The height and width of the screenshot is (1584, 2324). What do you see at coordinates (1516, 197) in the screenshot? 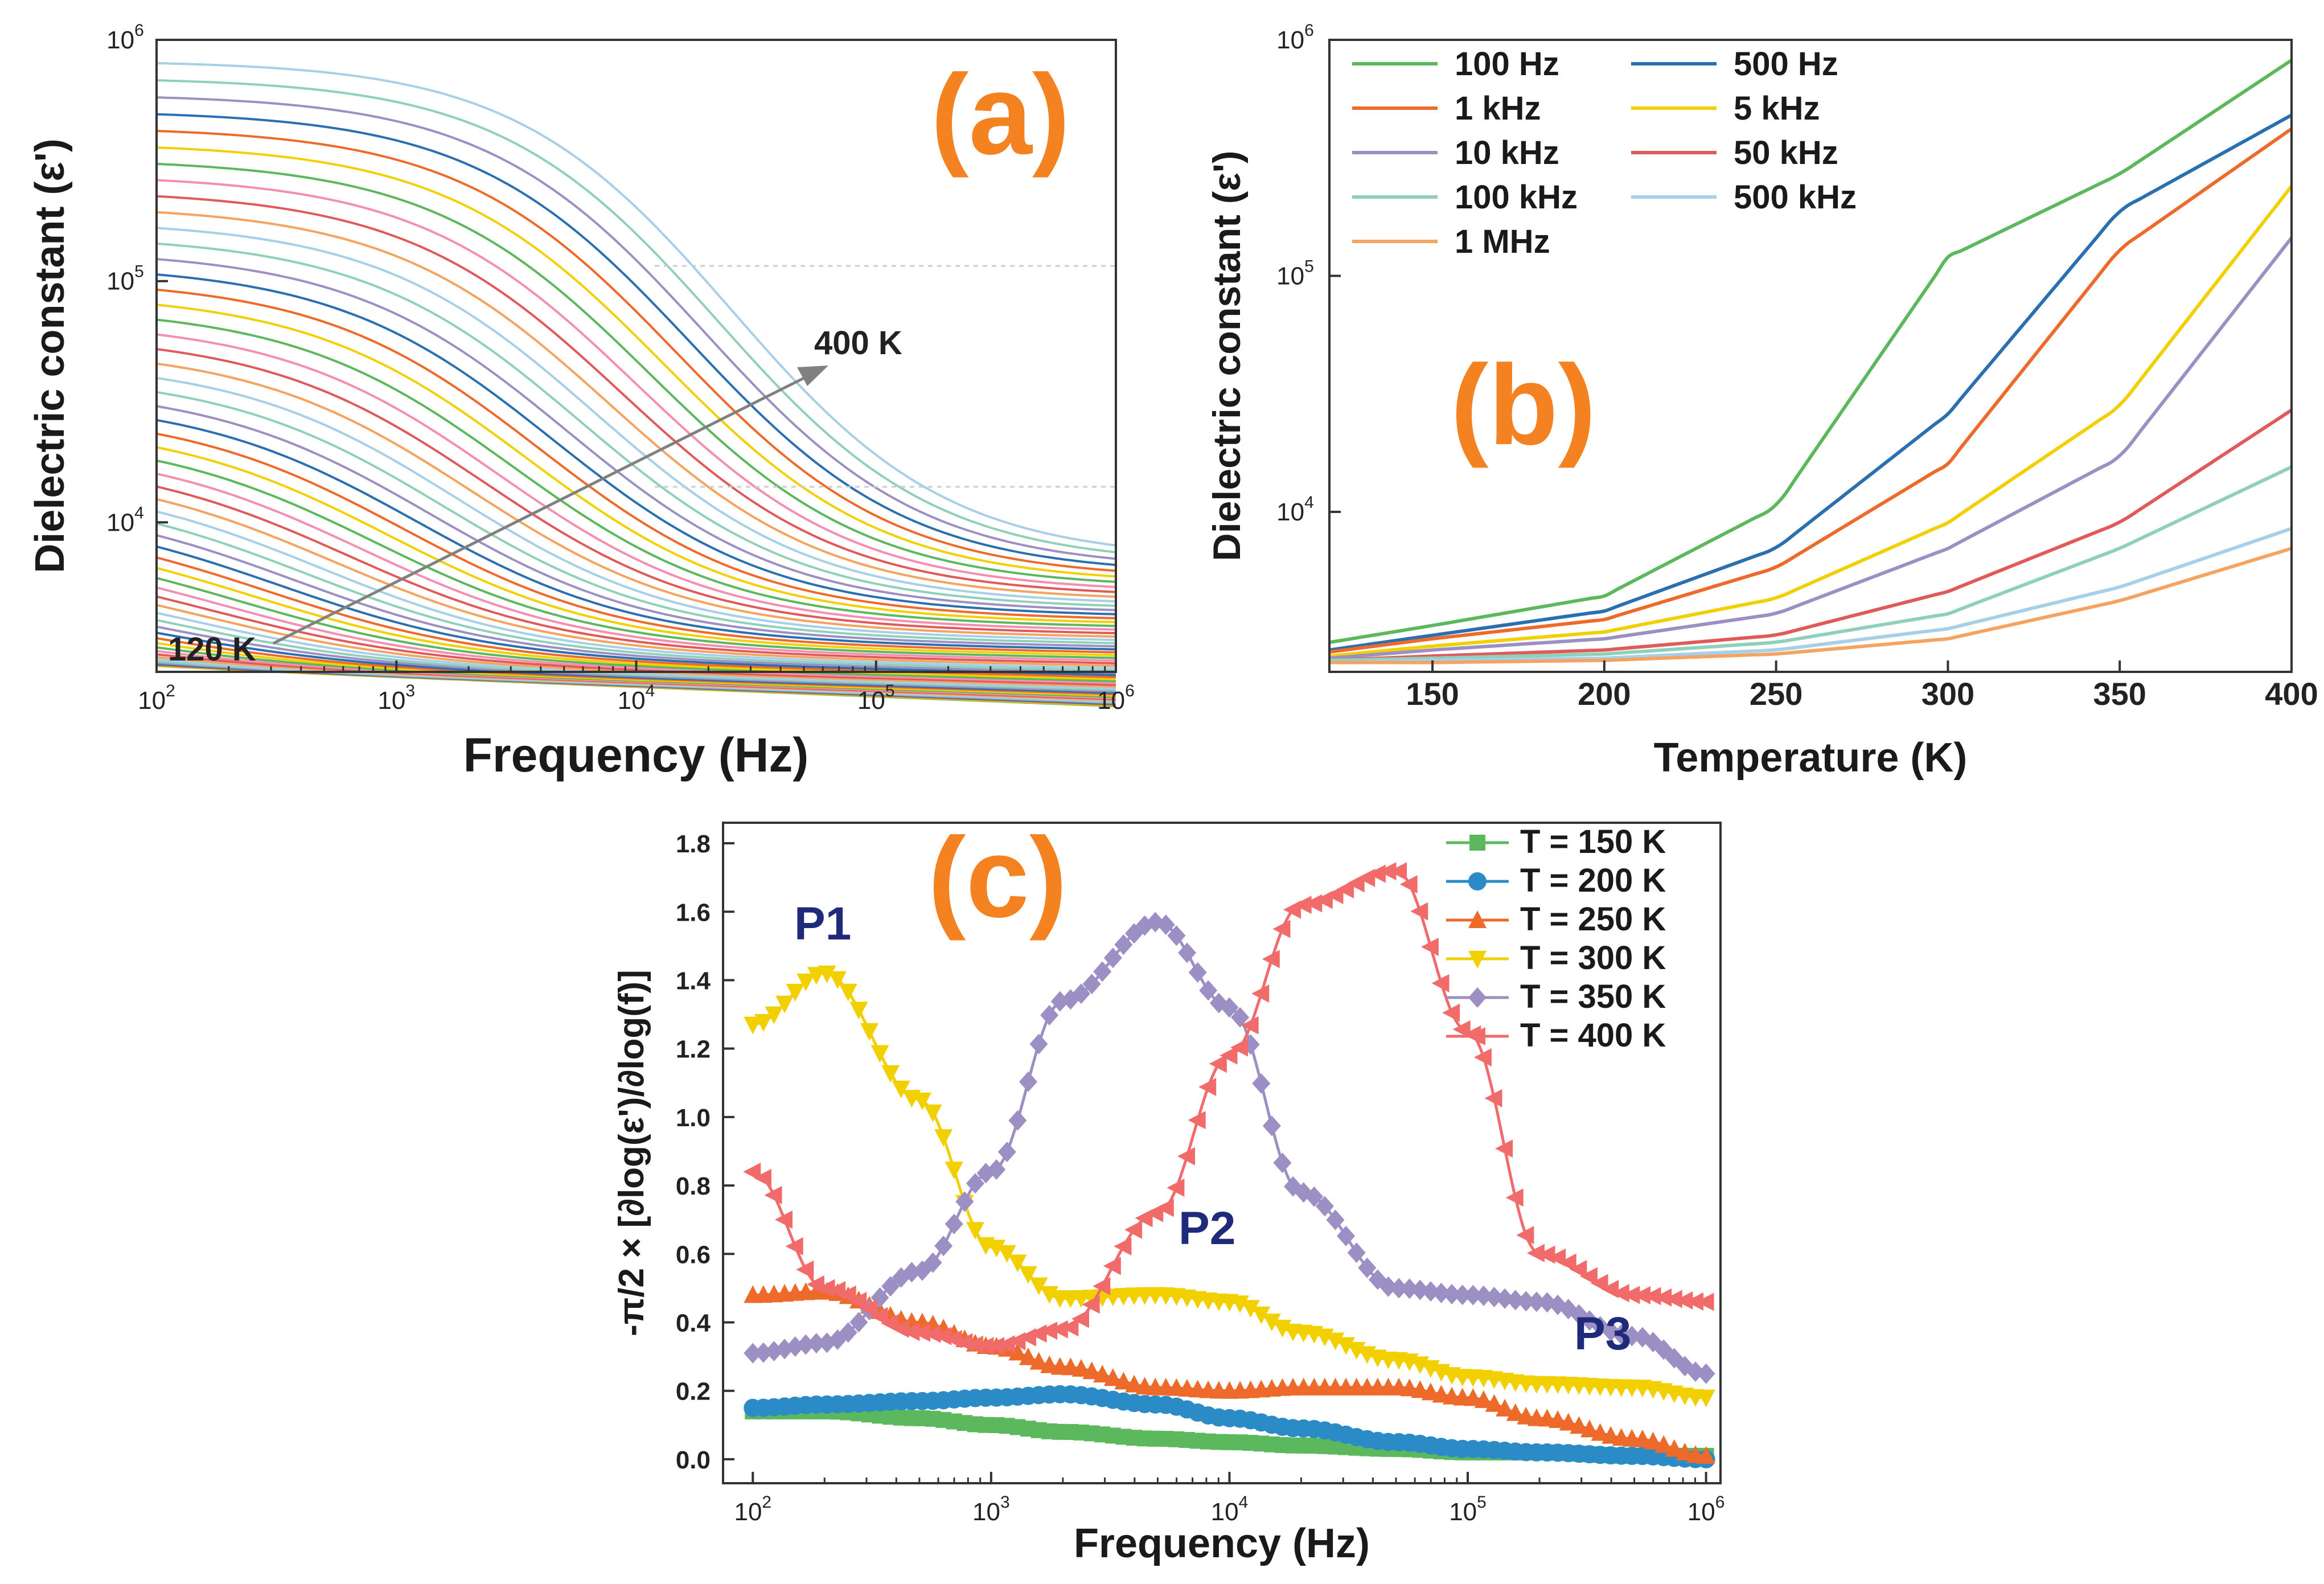
I see `panel-b-legend-label: 100 kHz` at bounding box center [1516, 197].